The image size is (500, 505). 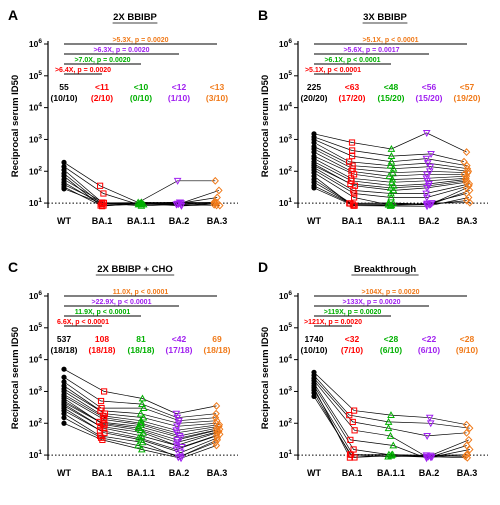 I want to click on gmt-label-WT: 225, so click(x=314, y=87).